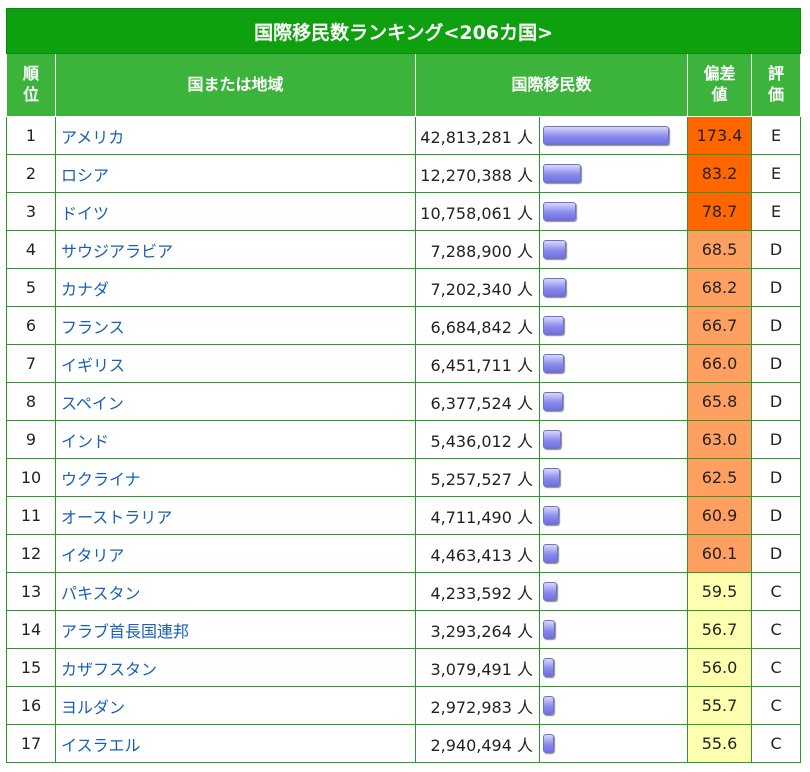 The image size is (810, 772). What do you see at coordinates (125, 631) in the screenshot?
I see `country-link: アラブ首長国連邦` at bounding box center [125, 631].